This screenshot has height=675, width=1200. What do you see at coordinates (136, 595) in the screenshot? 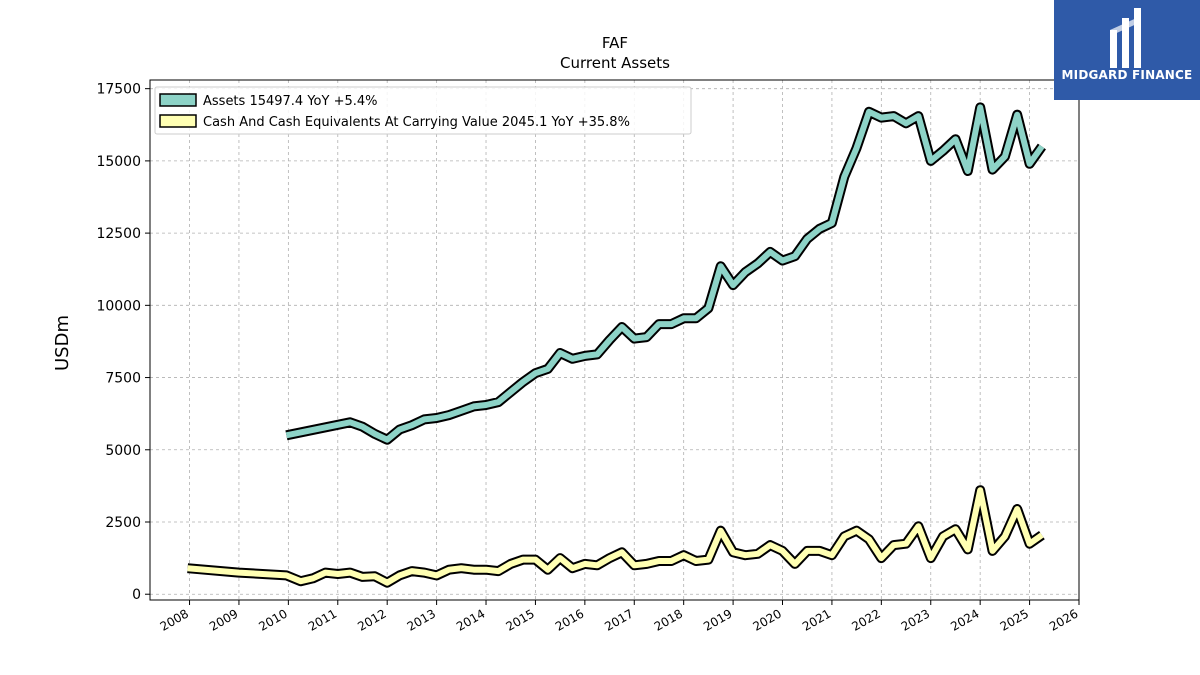
I see `y-tick-label: 0` at bounding box center [136, 595].